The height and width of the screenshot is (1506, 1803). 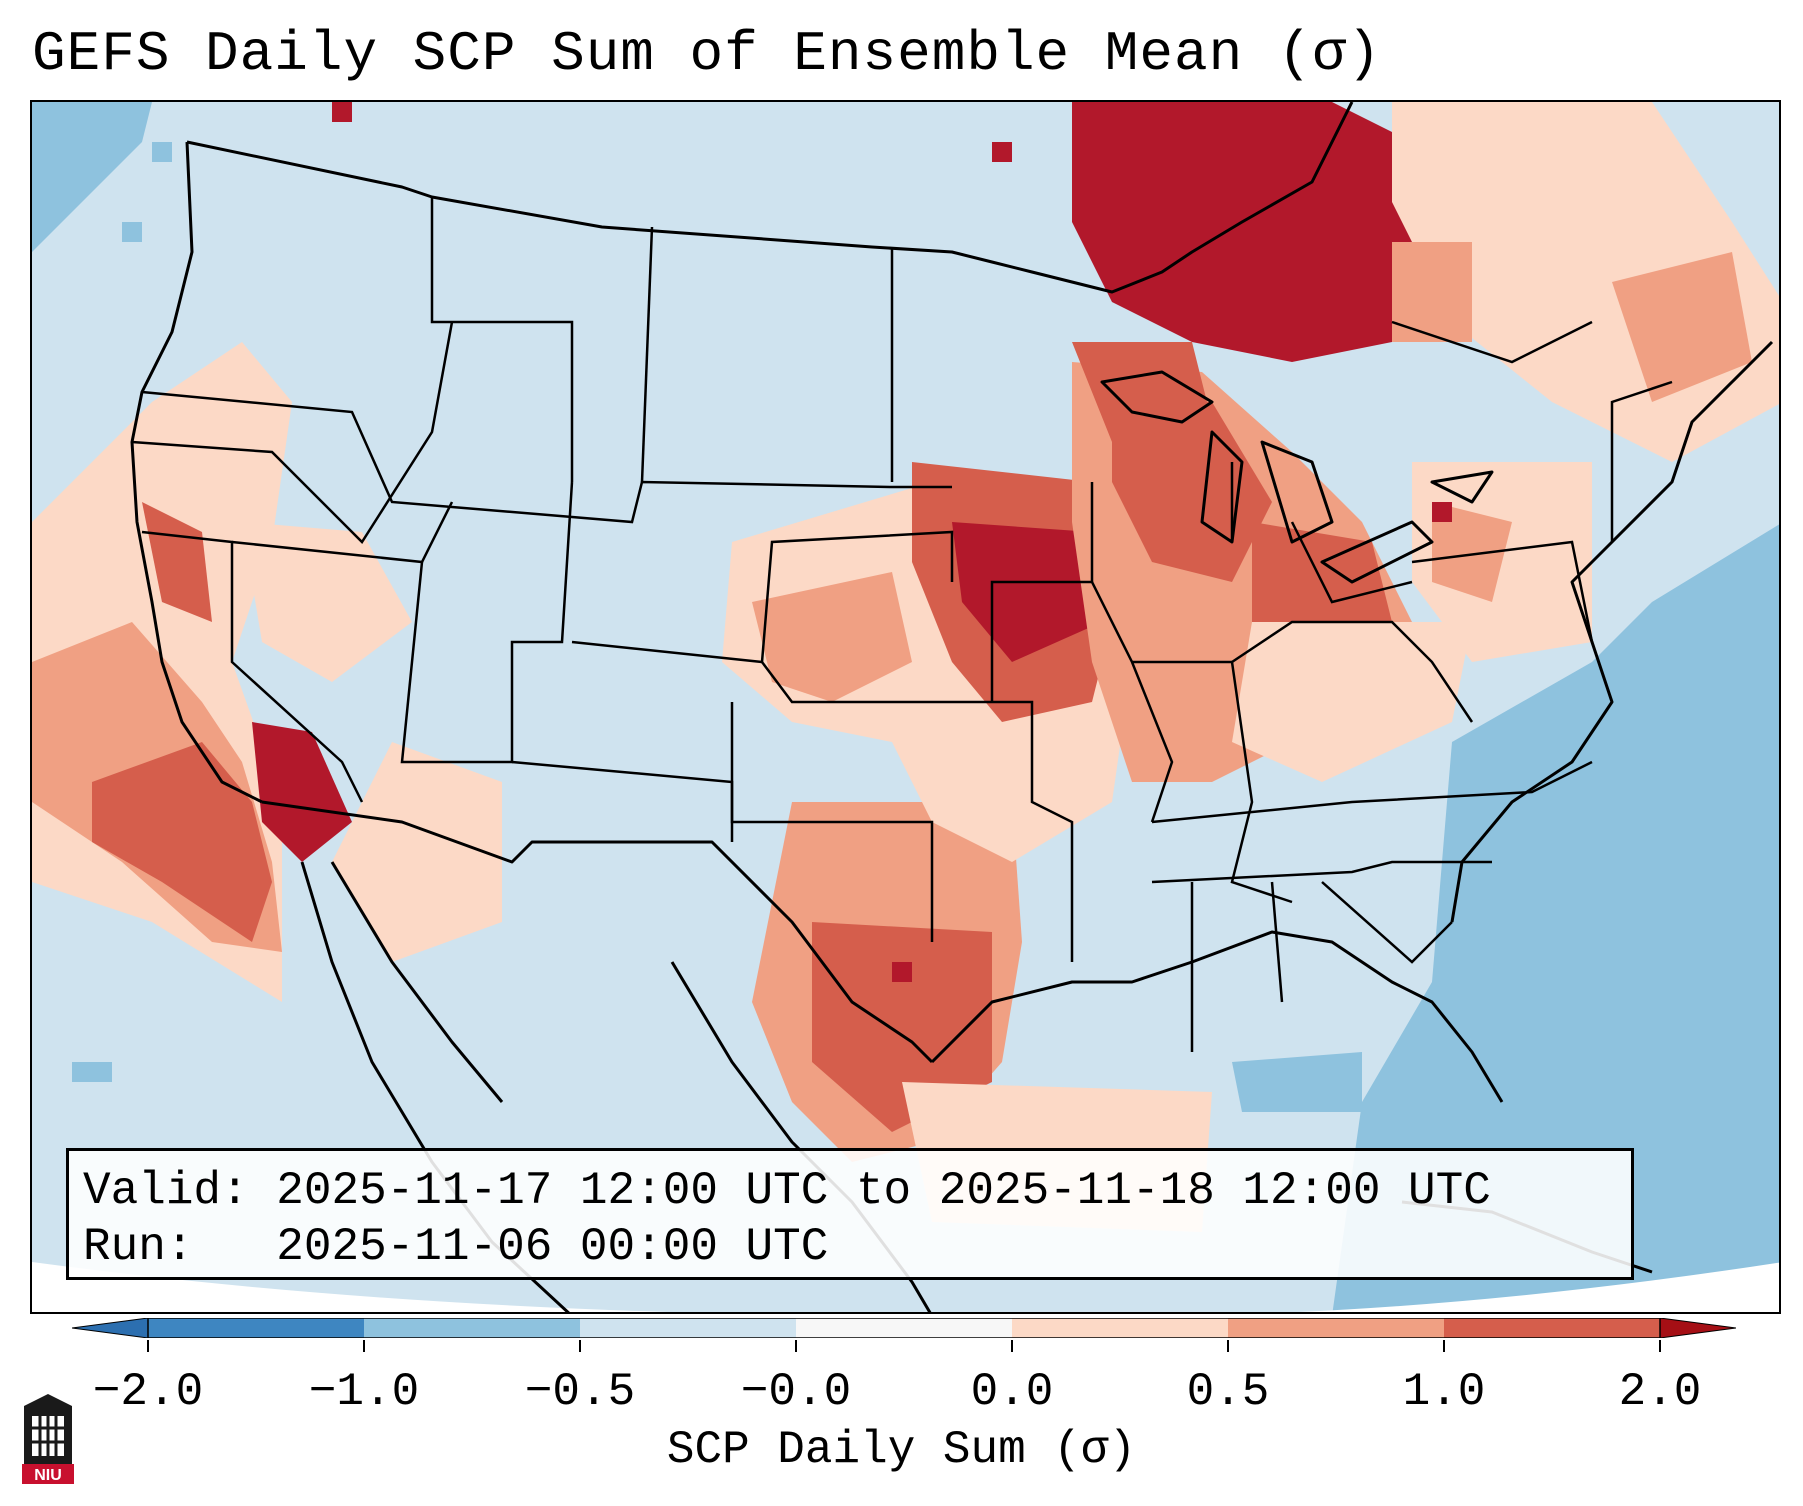 I want to click on colorbar-outline, so click(x=904, y=1328).